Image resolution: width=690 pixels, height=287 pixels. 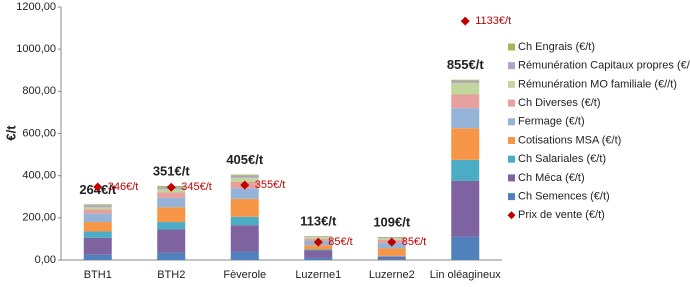 I want to click on legend-label: Fermage (€/t), so click(x=551, y=122).